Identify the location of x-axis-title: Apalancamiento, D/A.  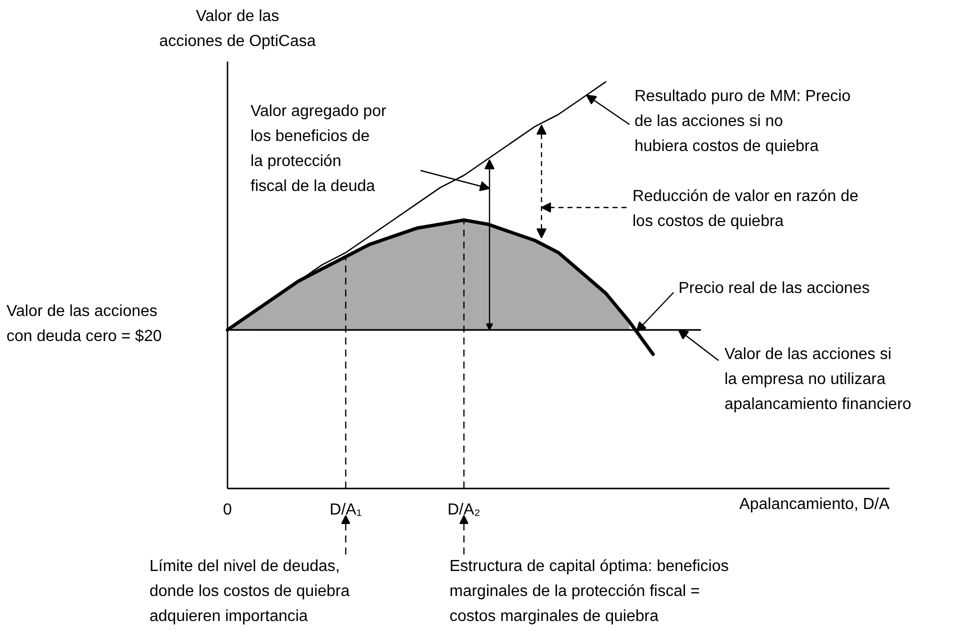
(814, 504).